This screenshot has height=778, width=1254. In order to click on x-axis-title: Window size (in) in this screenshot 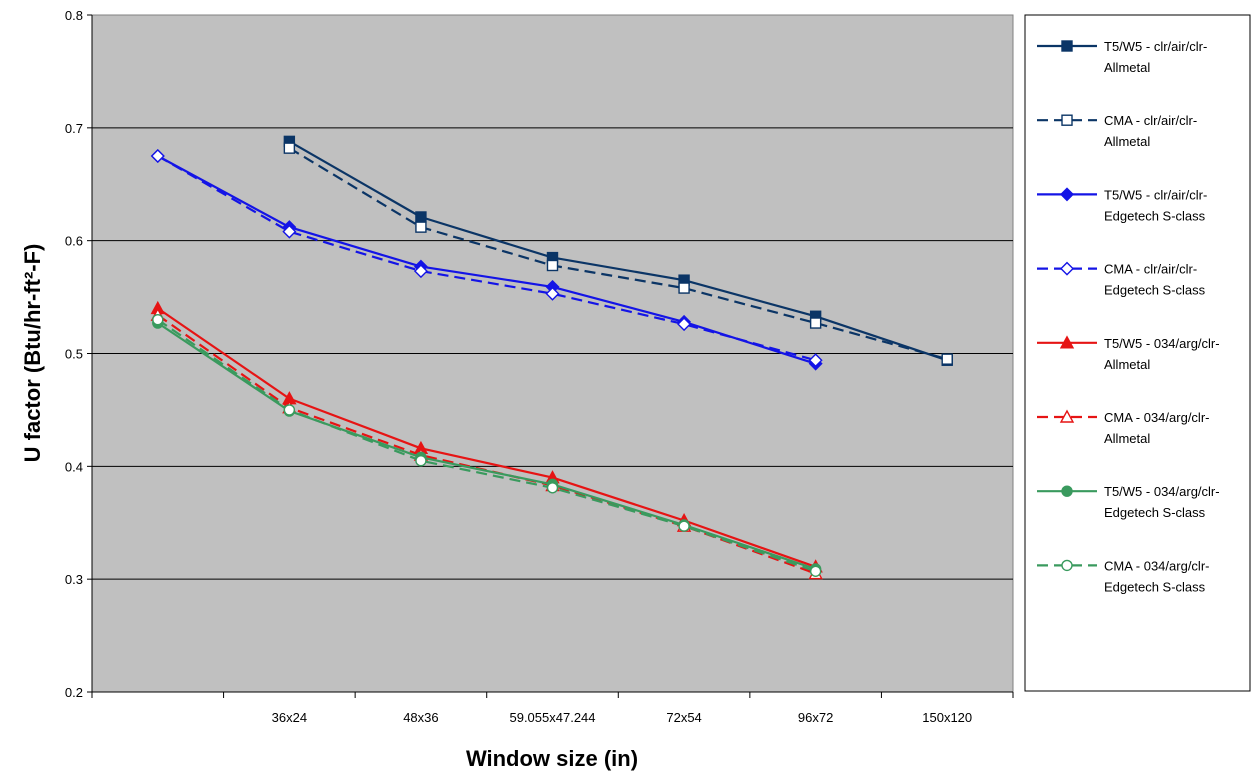, I will do `click(552, 758)`.